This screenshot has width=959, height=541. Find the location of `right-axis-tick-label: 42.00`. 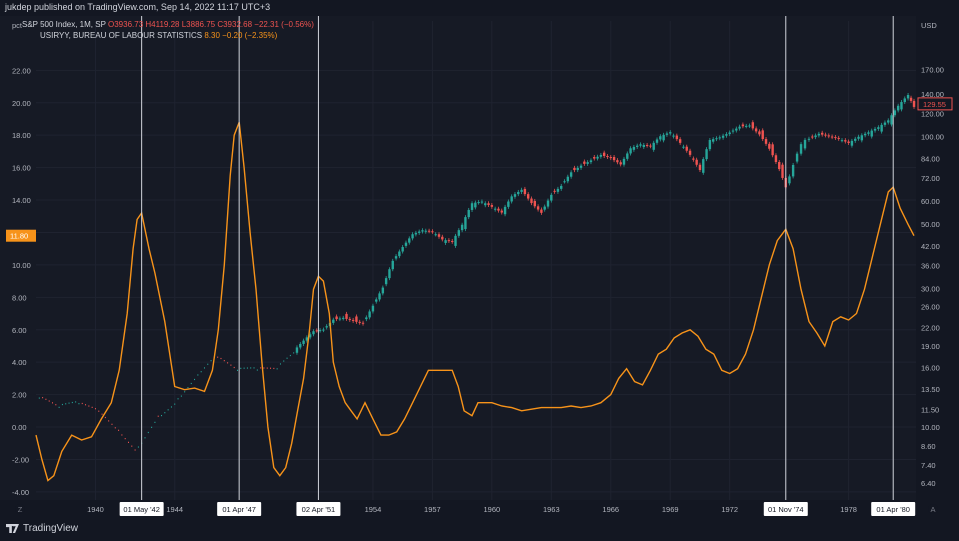

right-axis-tick-label: 42.00 is located at coordinates (930, 246).